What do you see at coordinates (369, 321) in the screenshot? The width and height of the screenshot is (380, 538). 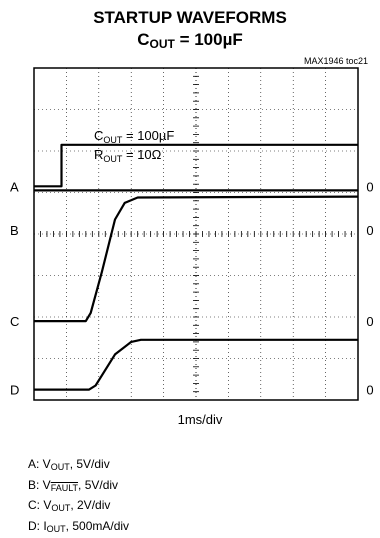 I see `zero-marker-c: 0` at bounding box center [369, 321].